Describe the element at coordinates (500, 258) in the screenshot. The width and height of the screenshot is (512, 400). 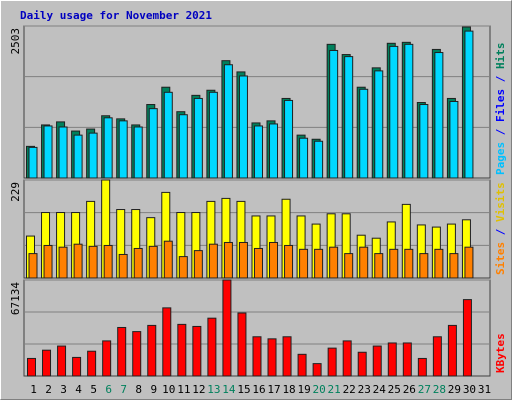
I see `legend-entry: Sites` at that location.